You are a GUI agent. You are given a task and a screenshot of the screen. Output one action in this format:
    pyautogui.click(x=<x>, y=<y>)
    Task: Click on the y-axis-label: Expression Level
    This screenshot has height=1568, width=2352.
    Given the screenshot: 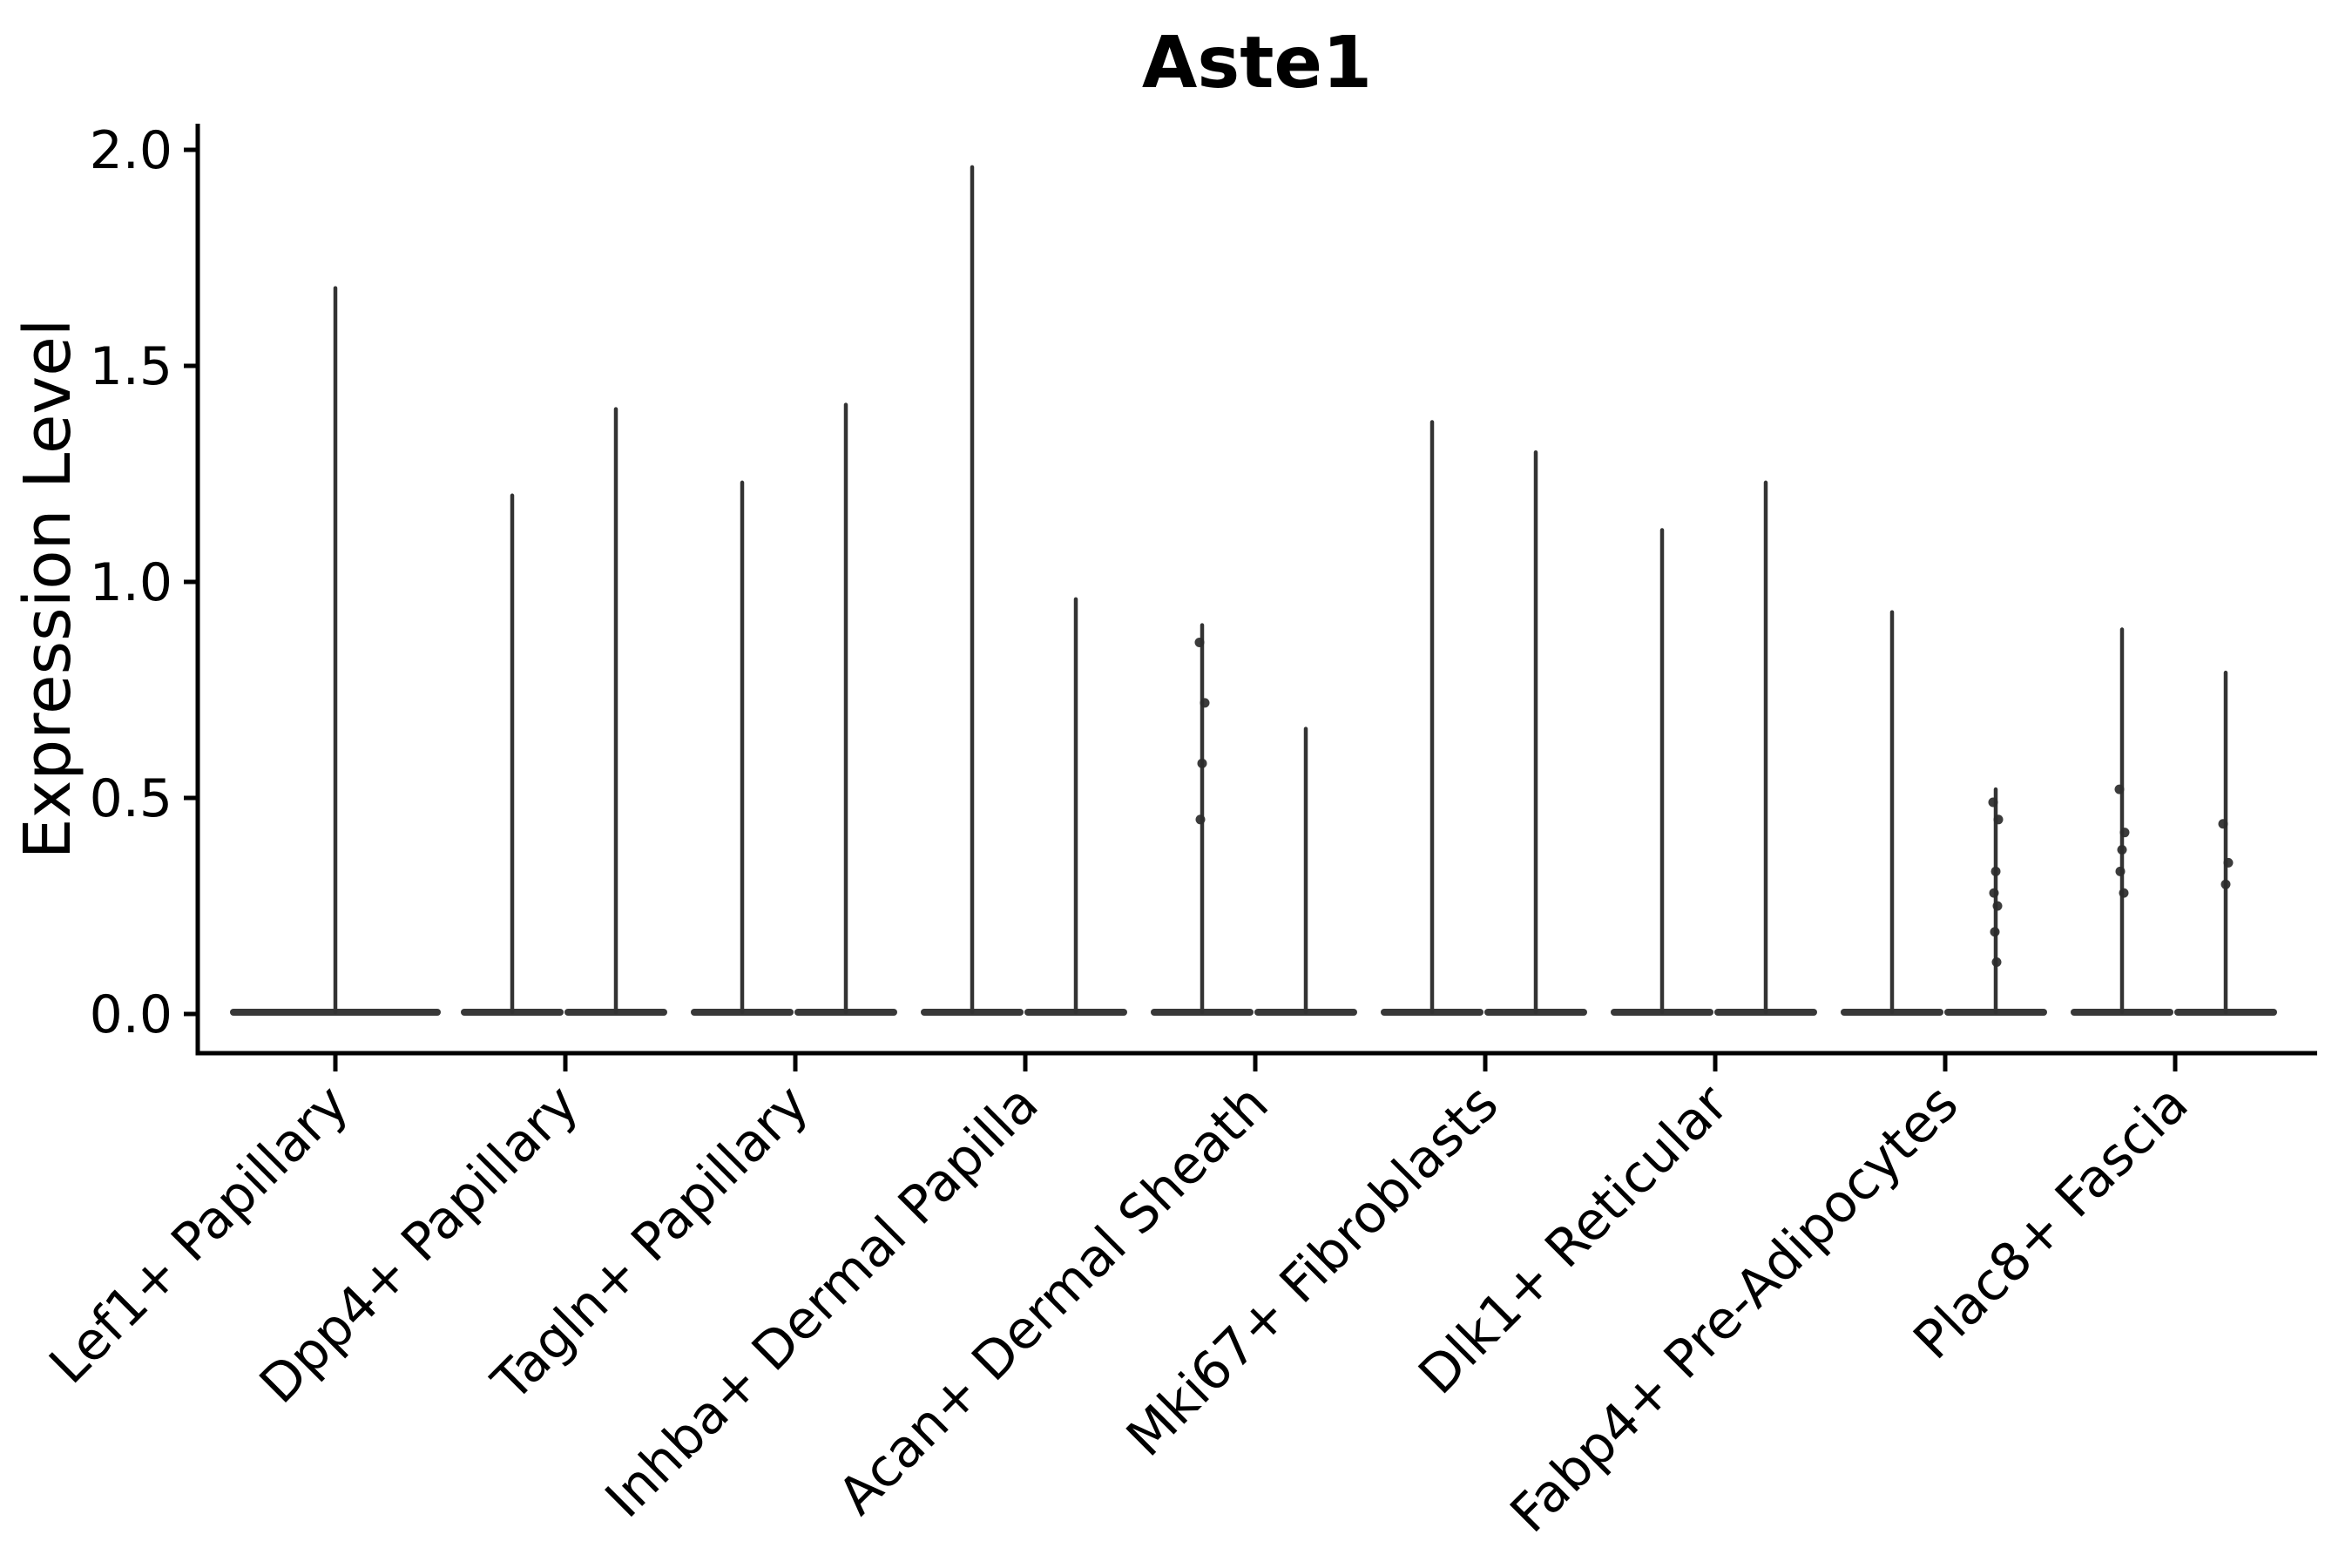 What is the action you would take?
    pyautogui.click(x=48, y=589)
    